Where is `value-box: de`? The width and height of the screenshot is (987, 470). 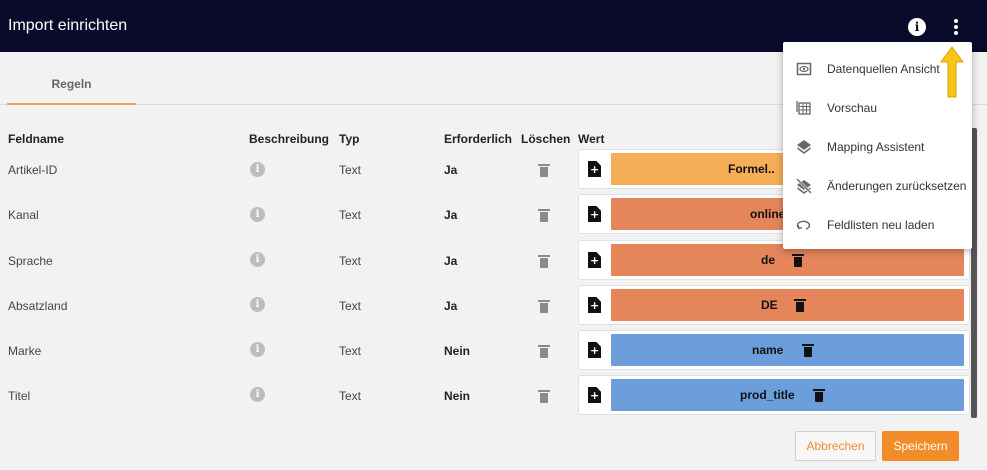 value-box: de is located at coordinates (774, 260).